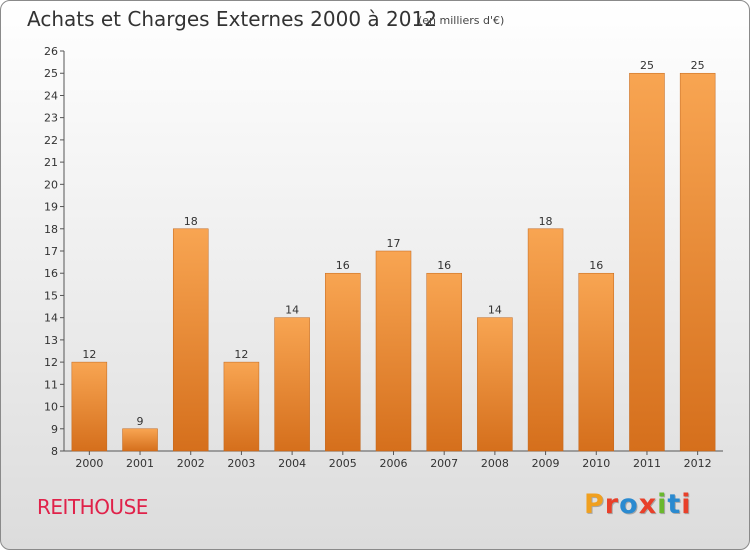  I want to click on y-tick-label: 11, so click(51, 384).